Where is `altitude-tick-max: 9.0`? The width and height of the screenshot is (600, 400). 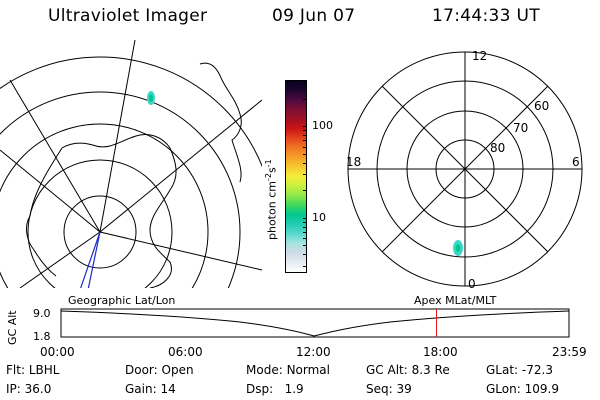
altitude-tick-max: 9.0 is located at coordinates (42, 313).